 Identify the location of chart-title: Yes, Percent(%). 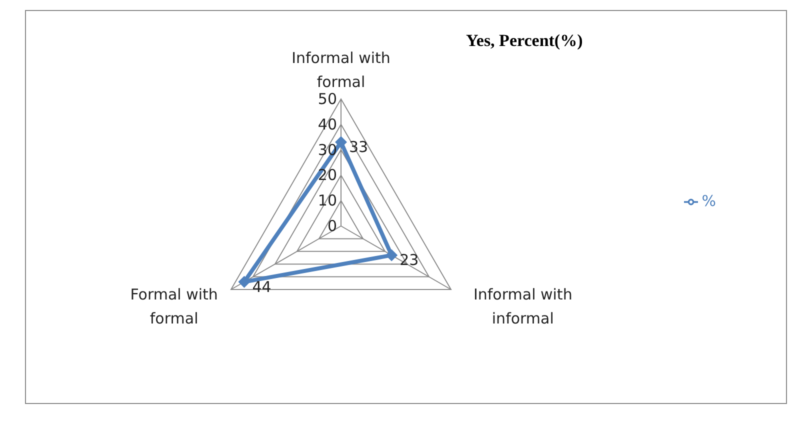
(524, 41).